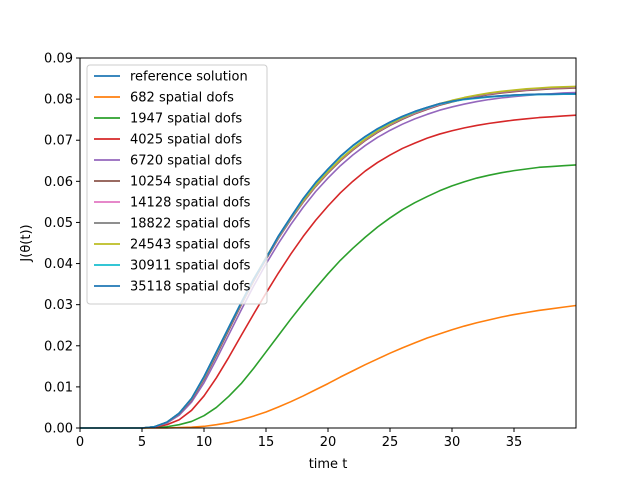 The height and width of the screenshot is (485, 640). I want to click on x-axis: 0 5 10 15 20 25 30 35, so click(299, 439).